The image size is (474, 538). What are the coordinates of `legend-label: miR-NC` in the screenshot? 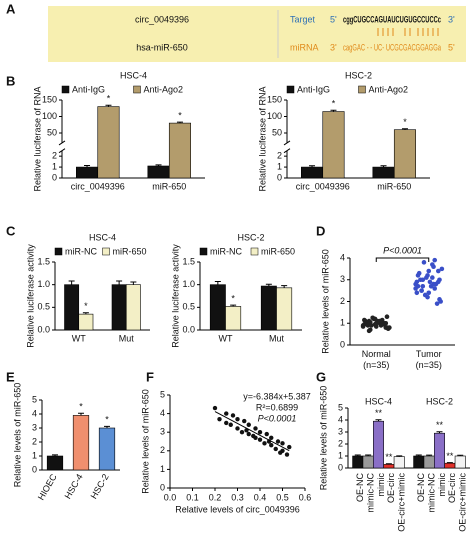 It's located at (81, 251).